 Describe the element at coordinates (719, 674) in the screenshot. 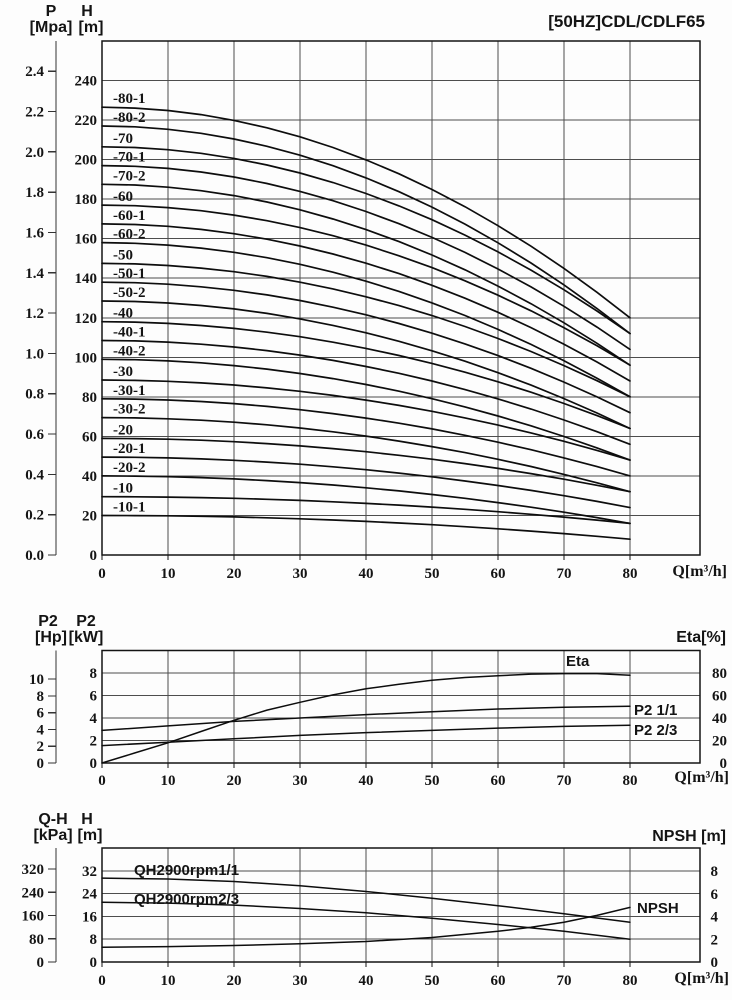

I see `right-tick-label-80: 80` at that location.